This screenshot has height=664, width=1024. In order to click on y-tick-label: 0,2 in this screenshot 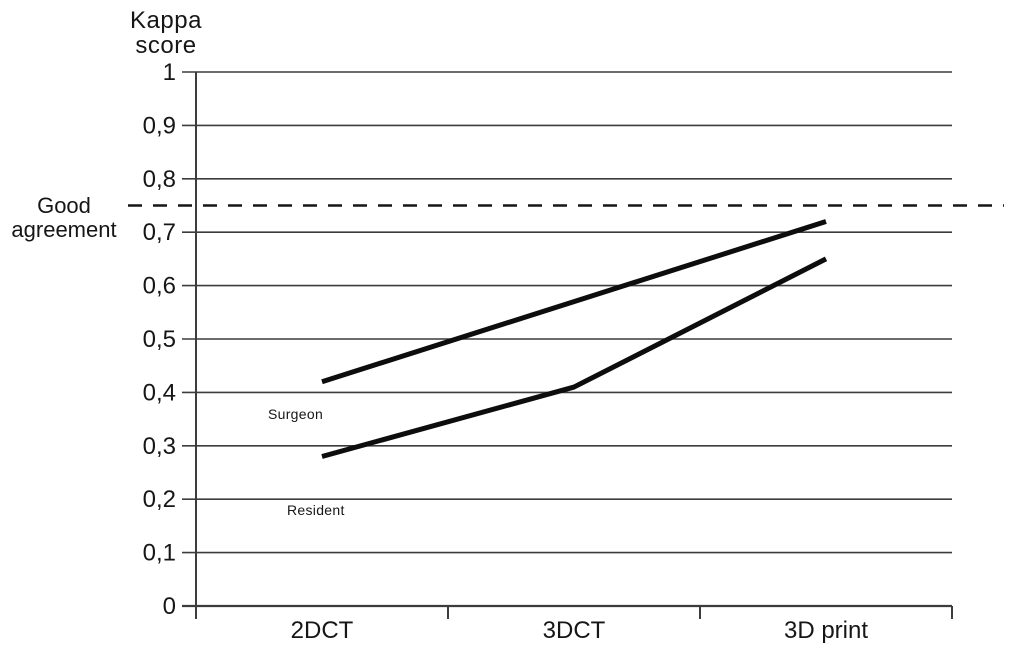, I will do `click(159, 499)`.